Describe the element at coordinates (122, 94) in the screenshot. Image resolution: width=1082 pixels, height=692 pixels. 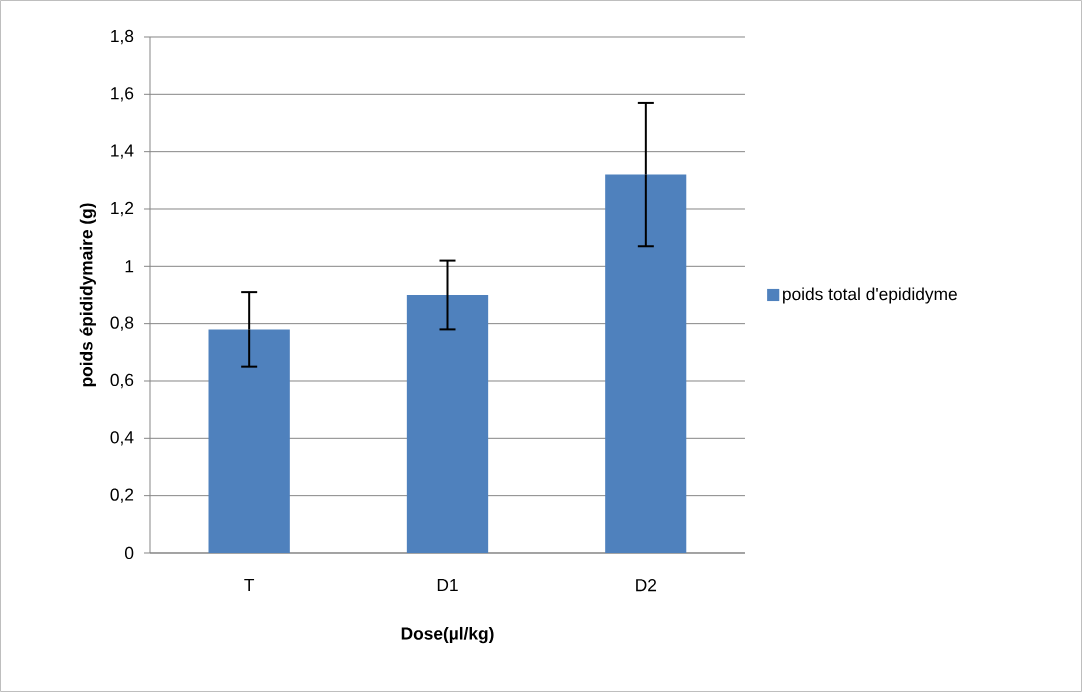
I see `y-tick-label: 1,6` at that location.